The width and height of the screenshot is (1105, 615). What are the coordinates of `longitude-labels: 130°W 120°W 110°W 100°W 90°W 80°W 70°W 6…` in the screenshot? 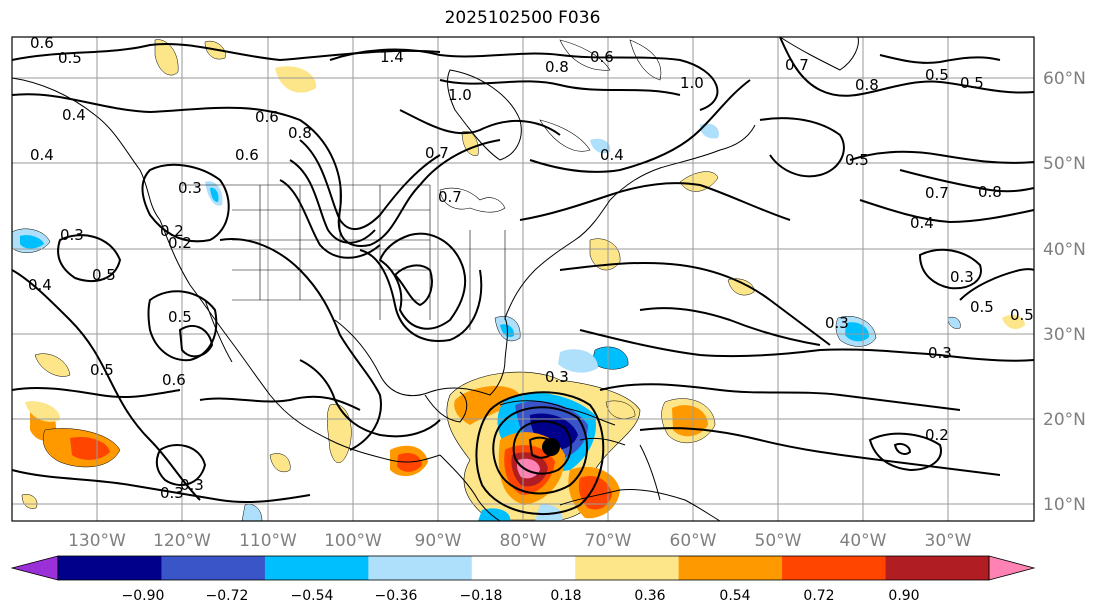 It's located at (520, 541).